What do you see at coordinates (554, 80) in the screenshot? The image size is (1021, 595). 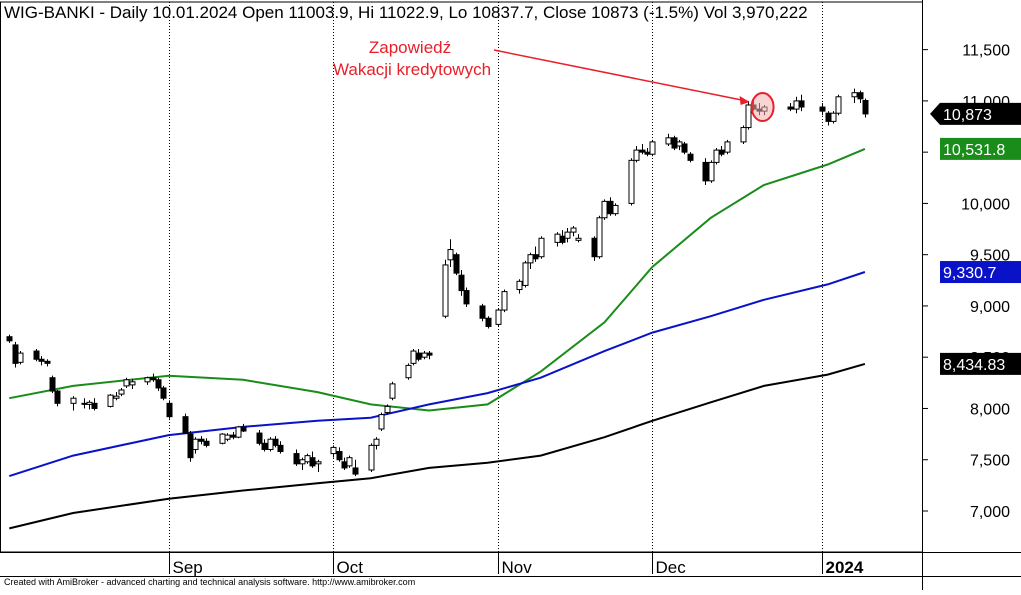 I see `annotation-layer: Zapowiedź Wakacji kredytowych` at bounding box center [554, 80].